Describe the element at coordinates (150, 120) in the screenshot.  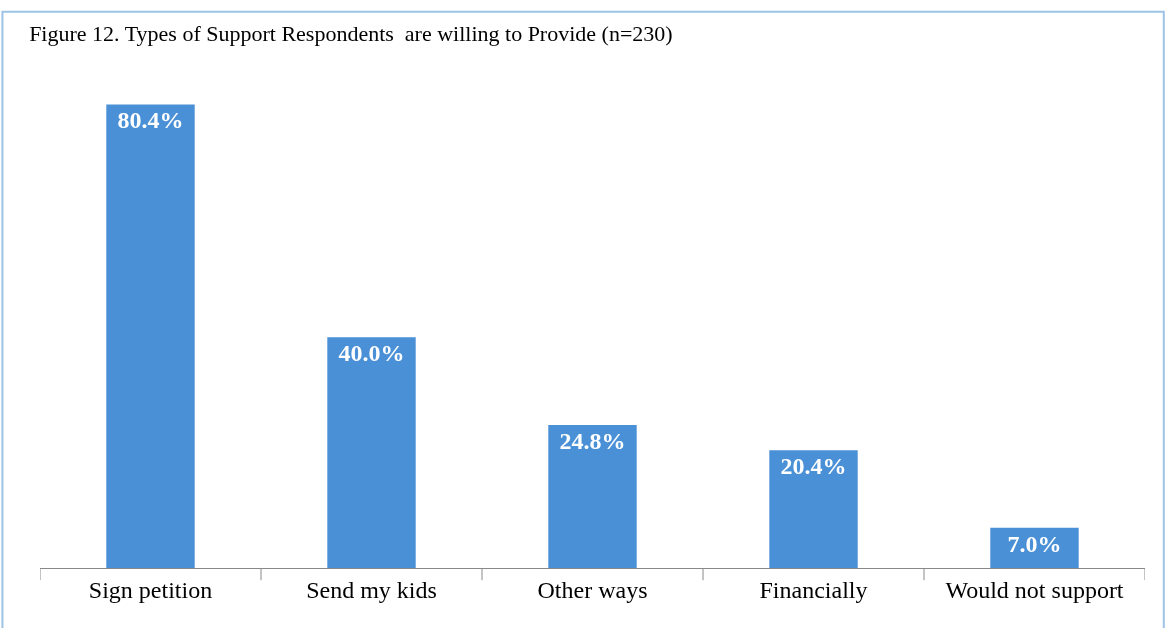
I see `data-label: 80.4%` at that location.